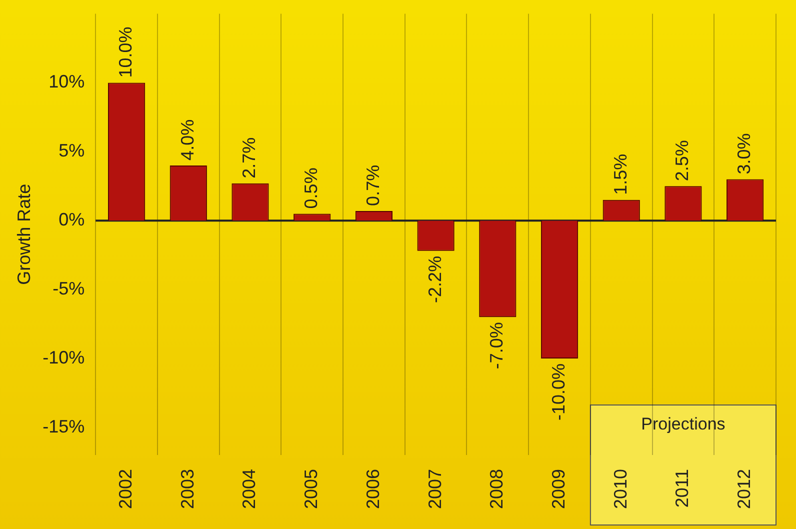  I want to click on data-label: 4.0%, so click(187, 139).